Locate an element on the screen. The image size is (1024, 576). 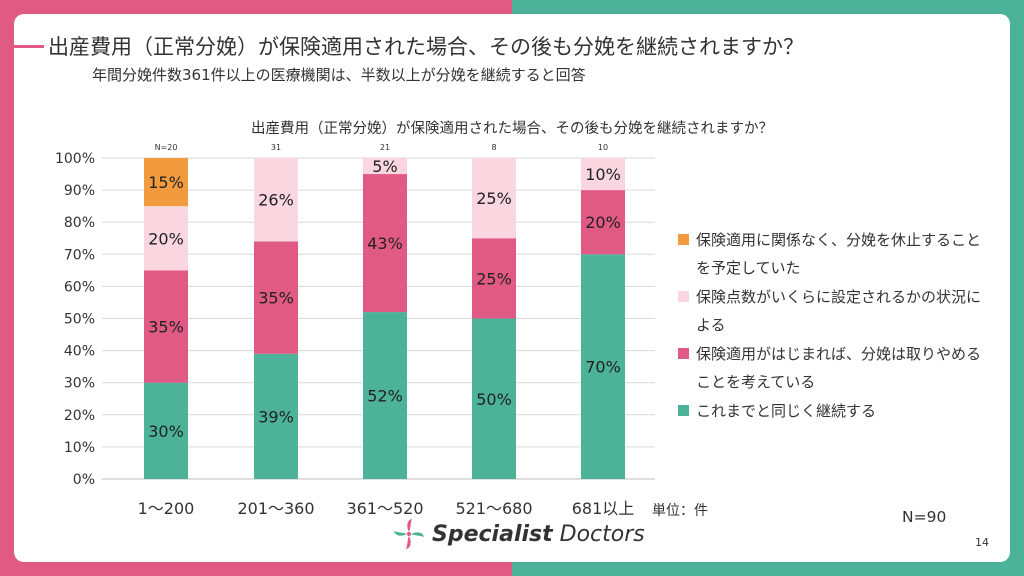
data-label: 70% is located at coordinates (603, 367).